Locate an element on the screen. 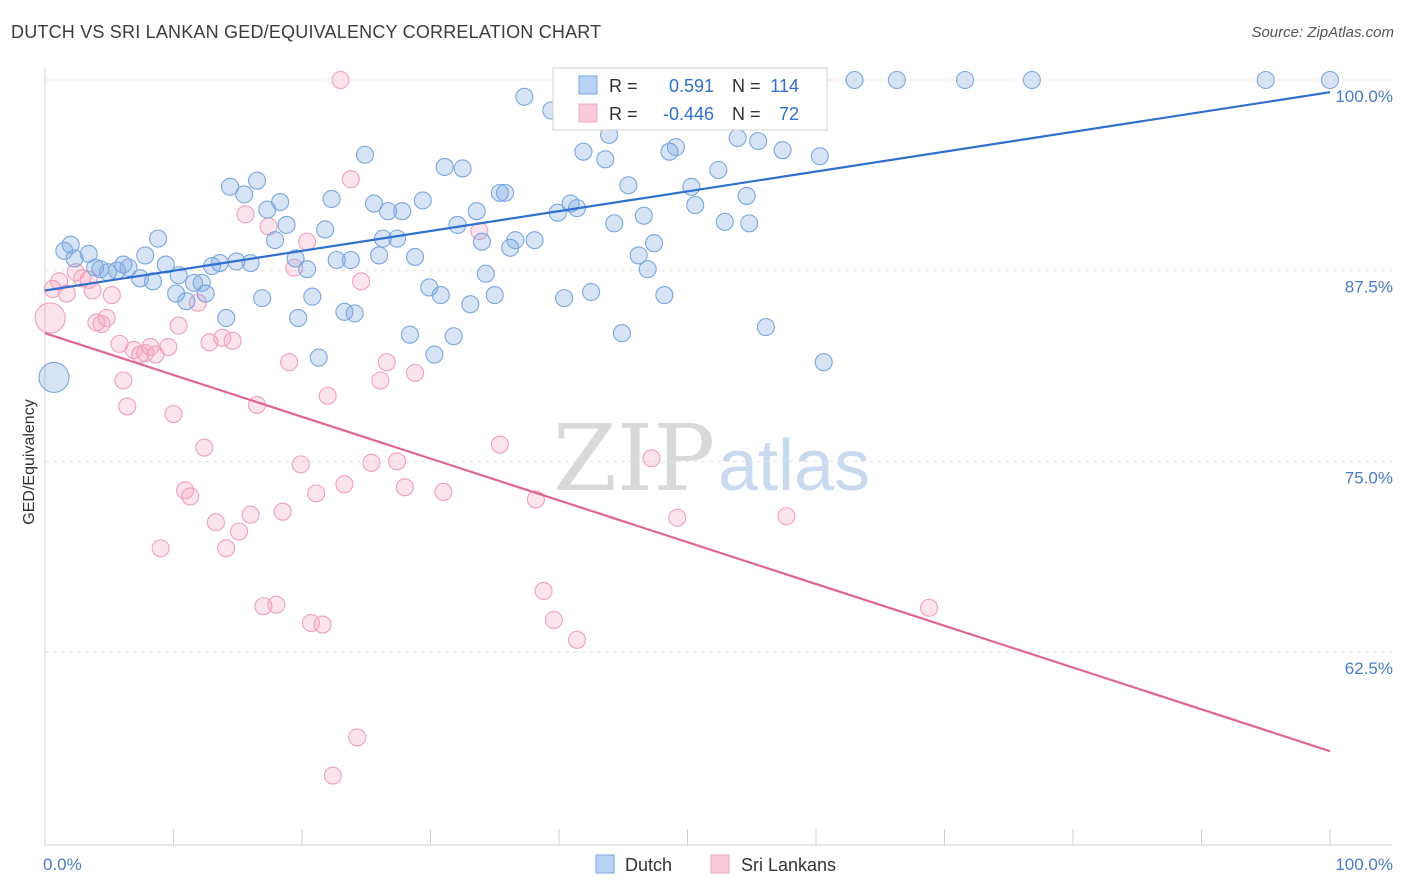 The image size is (1406, 892). watermark-zip: ZIP is located at coordinates (634, 458).